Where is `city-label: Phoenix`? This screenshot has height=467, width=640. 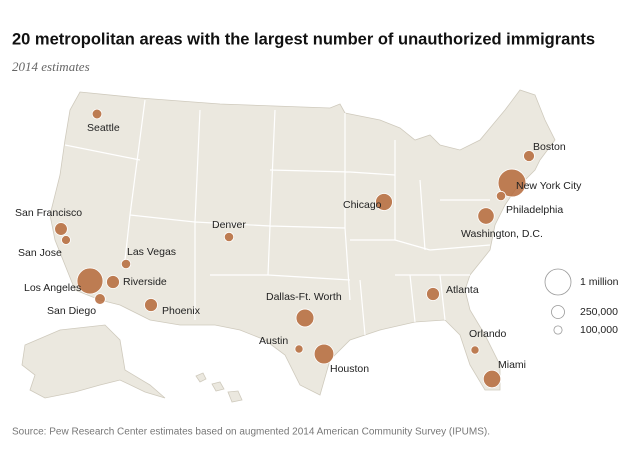 city-label: Phoenix is located at coordinates (181, 311).